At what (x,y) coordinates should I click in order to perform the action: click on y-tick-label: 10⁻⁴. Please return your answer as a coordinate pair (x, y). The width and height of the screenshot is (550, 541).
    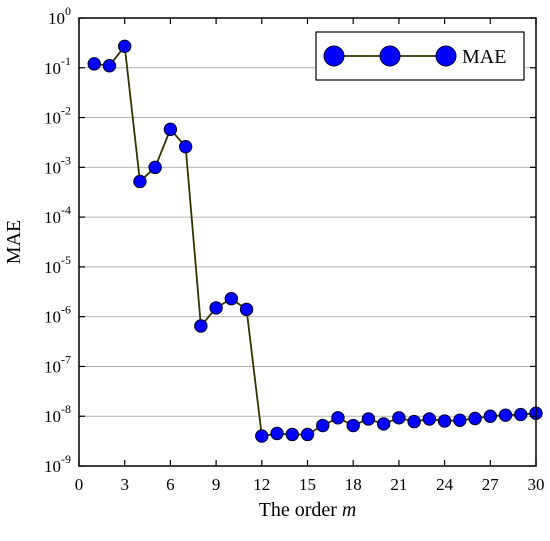
    Looking at the image, I should click on (57, 215).